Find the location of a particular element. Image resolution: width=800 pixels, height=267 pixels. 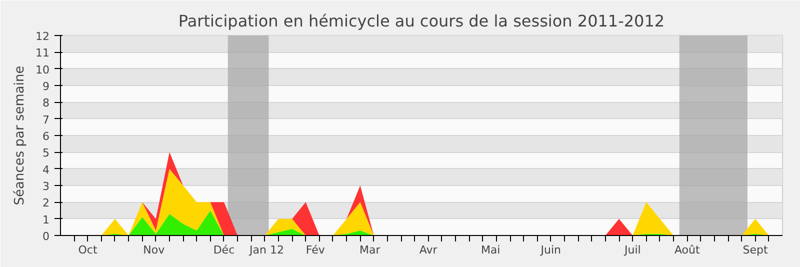

y-tick-label: 11 is located at coordinates (43, 53).